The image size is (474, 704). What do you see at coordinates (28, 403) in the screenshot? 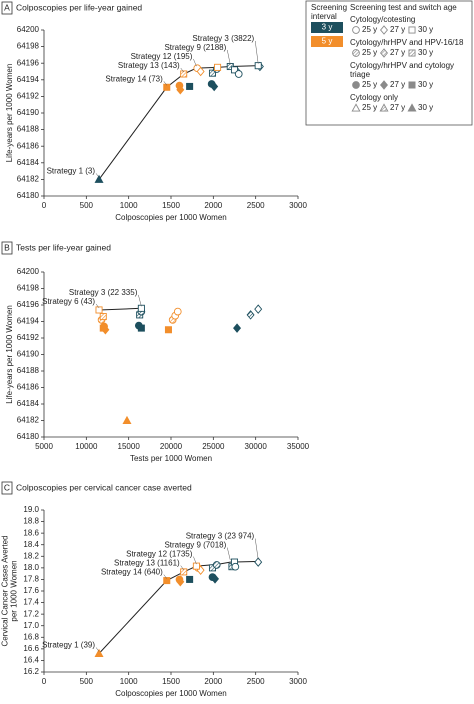
I see `y-tick-label: 64184` at bounding box center [28, 403].